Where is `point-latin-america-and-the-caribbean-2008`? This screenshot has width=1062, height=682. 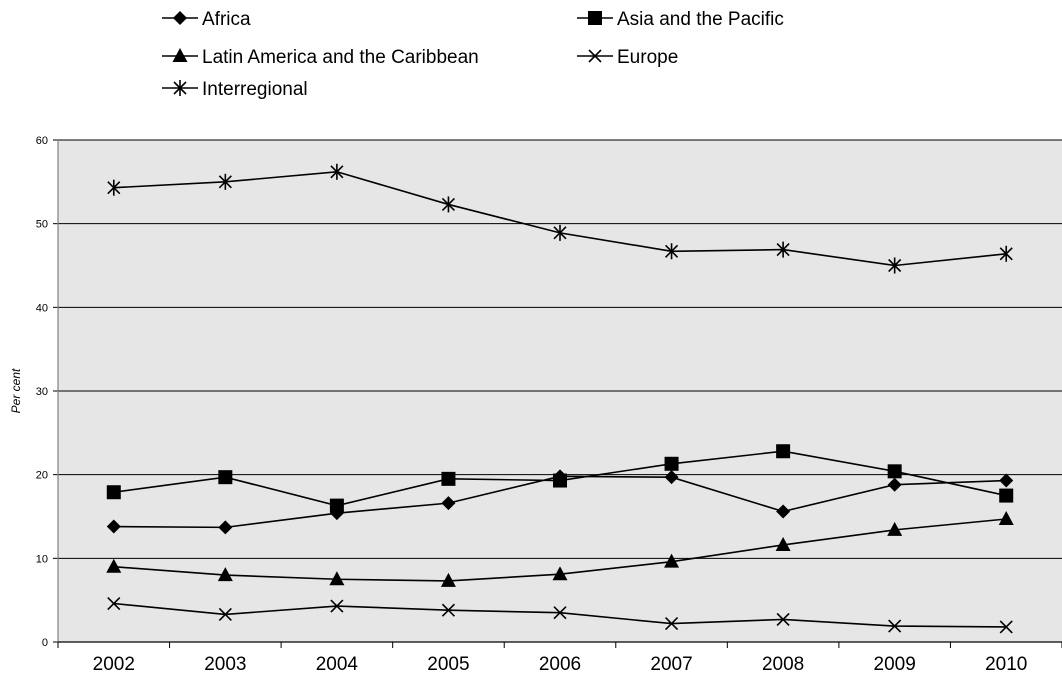
point-latin-america-and-the-caribbean-2008 is located at coordinates (783, 543).